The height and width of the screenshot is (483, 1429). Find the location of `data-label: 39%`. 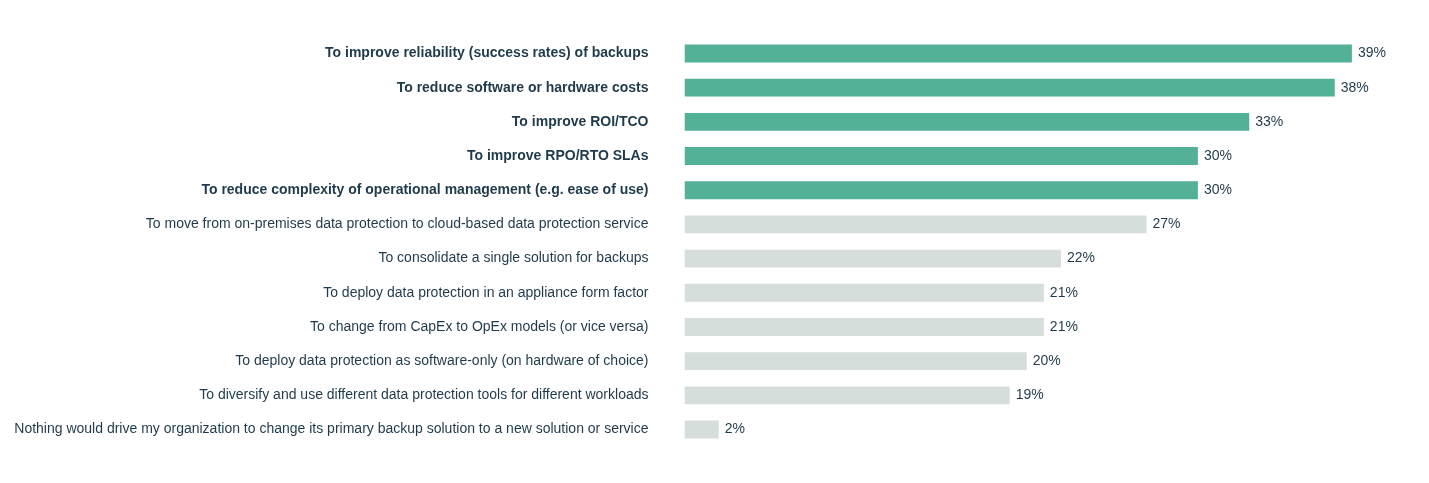

data-label: 39% is located at coordinates (1371, 52).